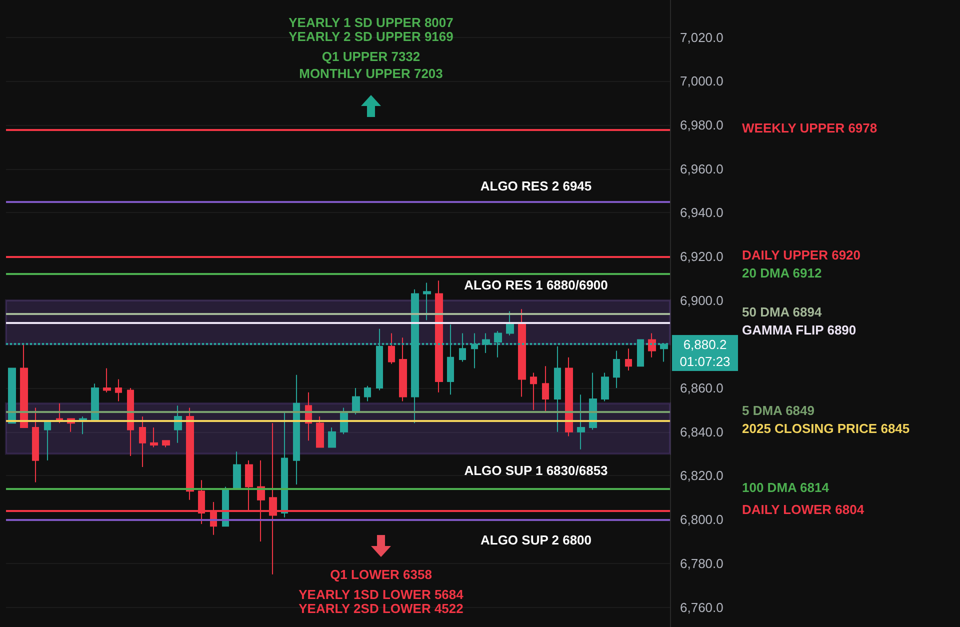 Image resolution: width=960 pixels, height=627 pixels. Describe the element at coordinates (702, 607) in the screenshot. I see `y-tick-label: 6,760.0` at that location.